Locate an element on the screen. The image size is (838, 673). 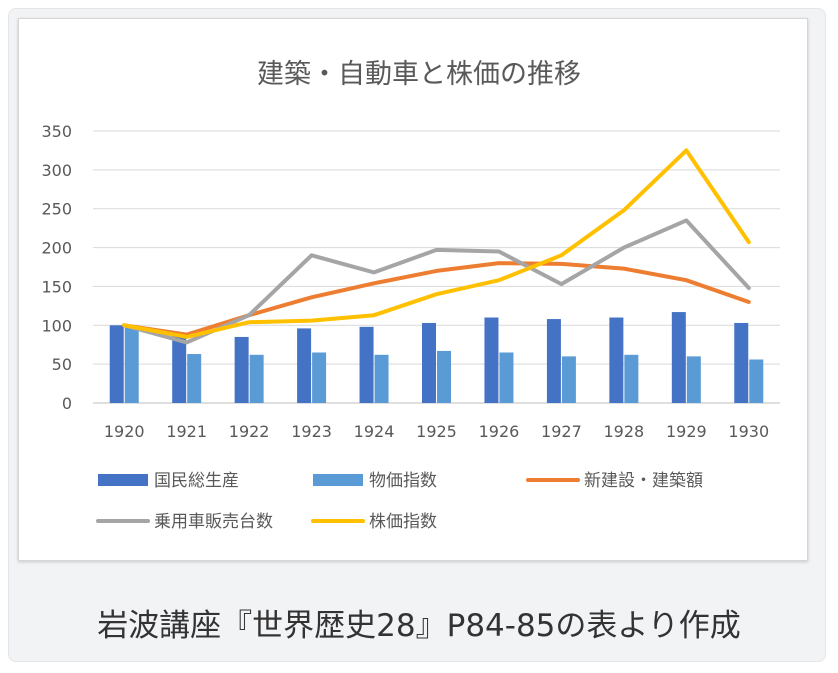
legend-label: 乗用車販売台数 is located at coordinates (213, 522).